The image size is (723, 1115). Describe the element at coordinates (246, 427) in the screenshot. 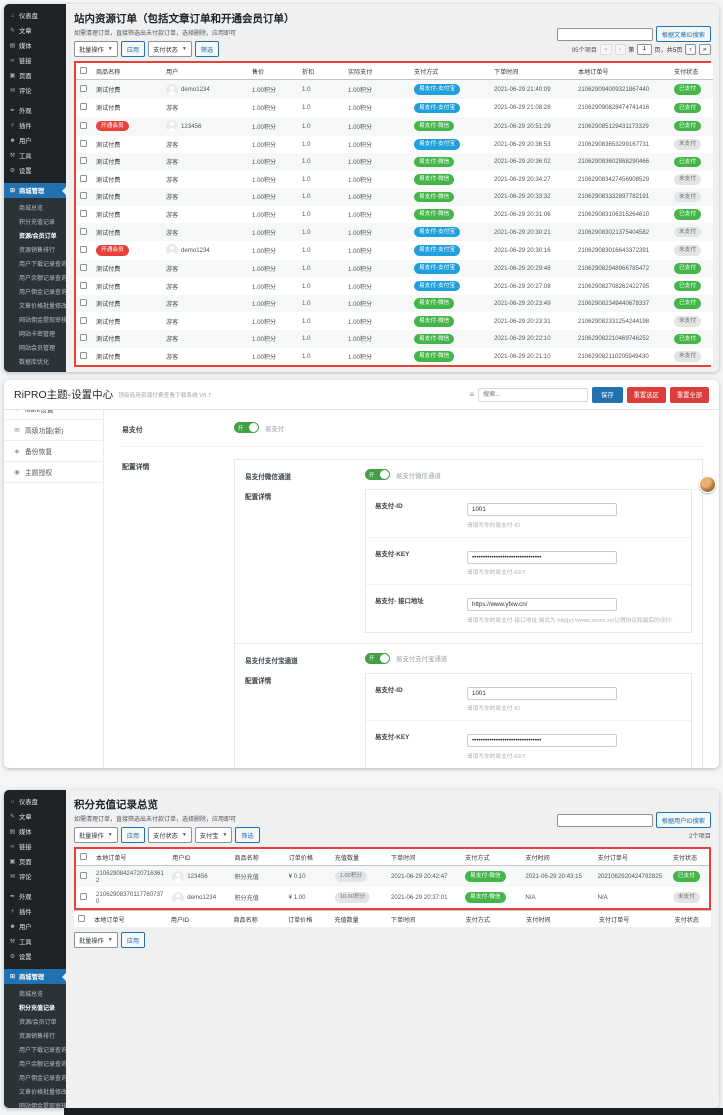

I see `epay-toggle: 开` at that location.